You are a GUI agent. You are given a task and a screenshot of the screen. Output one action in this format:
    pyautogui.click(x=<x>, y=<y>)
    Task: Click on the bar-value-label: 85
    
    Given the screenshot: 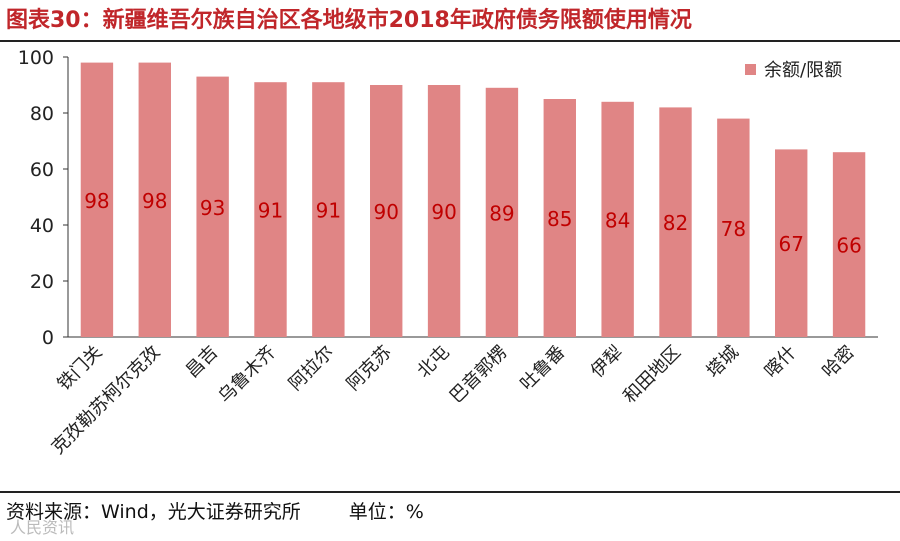 What is the action you would take?
    pyautogui.click(x=559, y=219)
    